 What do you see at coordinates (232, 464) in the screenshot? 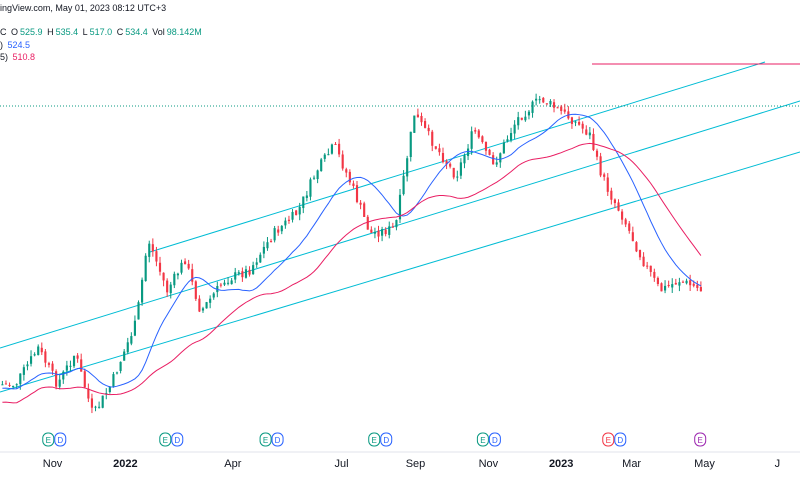
I see `x-tick-label: Apr` at bounding box center [232, 464].